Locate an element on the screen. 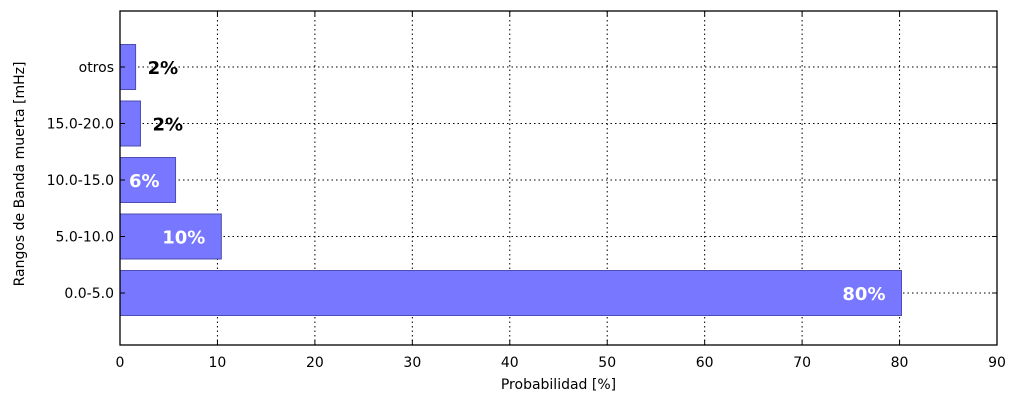 Image resolution: width=1013 pixels, height=399 pixels. y-tick-label: 15.0-20.0 is located at coordinates (80, 125).